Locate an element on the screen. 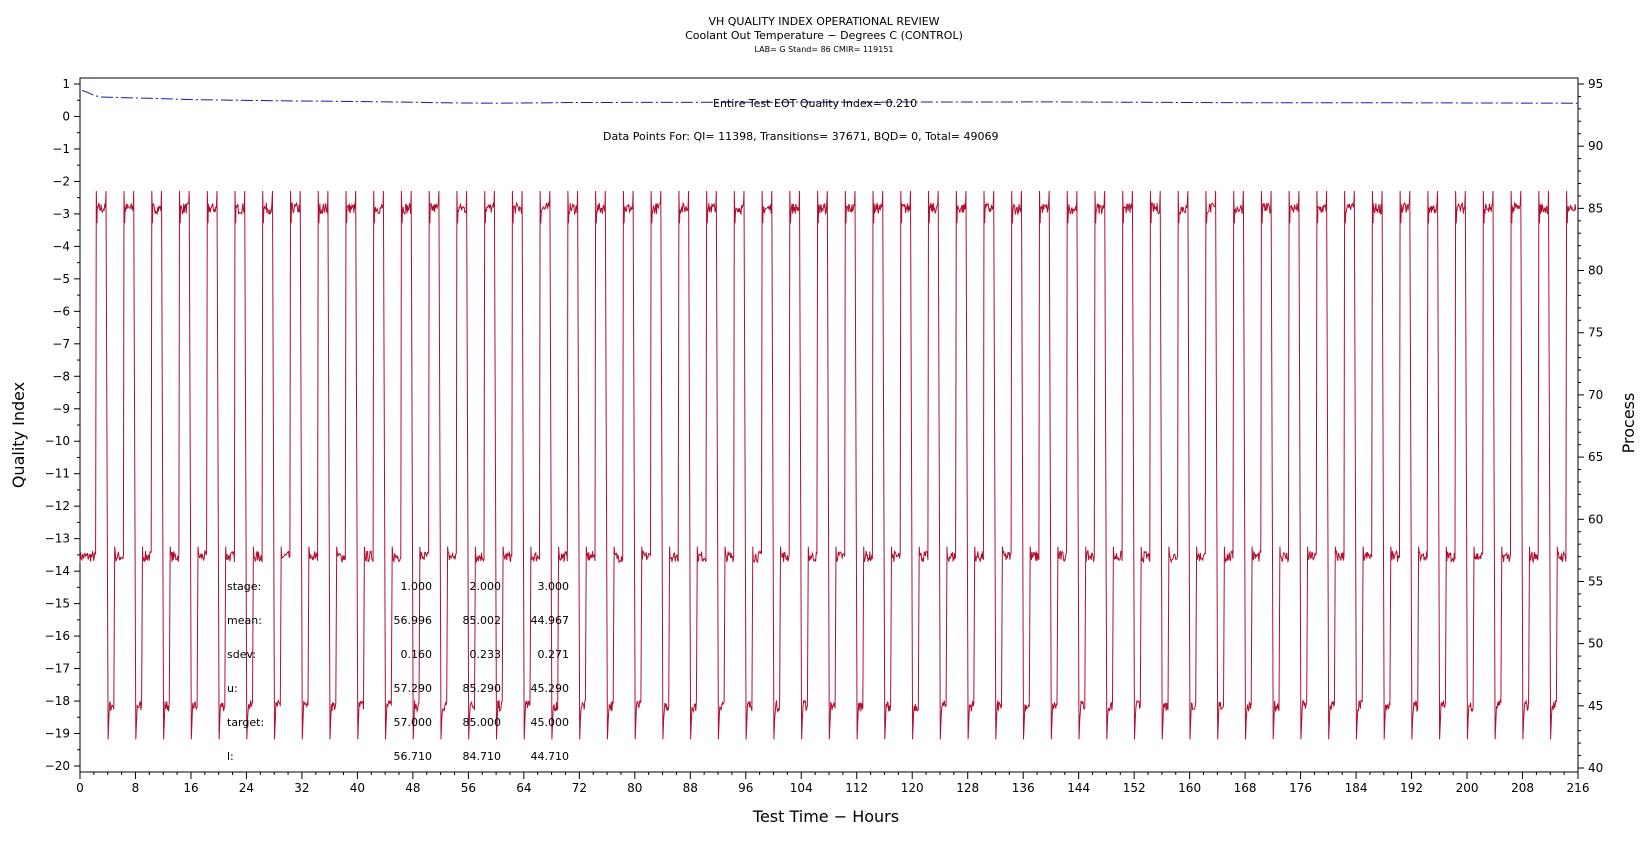  right-tick-label: 70 is located at coordinates (1595, 395).